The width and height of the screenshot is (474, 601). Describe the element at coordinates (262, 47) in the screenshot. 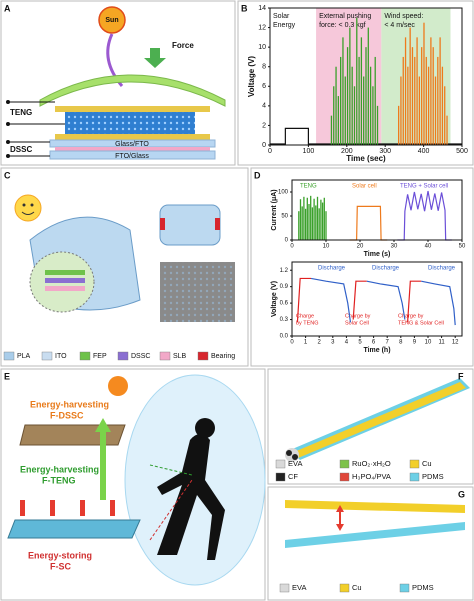

I see `y-tick-label: 10` at that location.